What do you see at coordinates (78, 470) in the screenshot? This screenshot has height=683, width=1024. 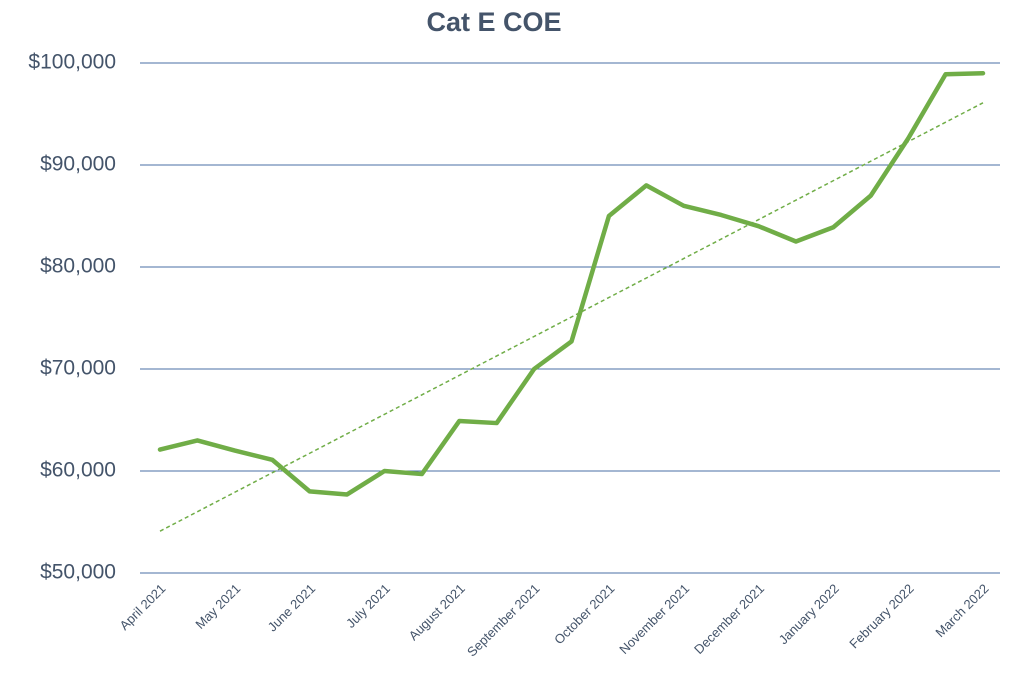 I see `y-tick-label: $60,000` at bounding box center [78, 470].